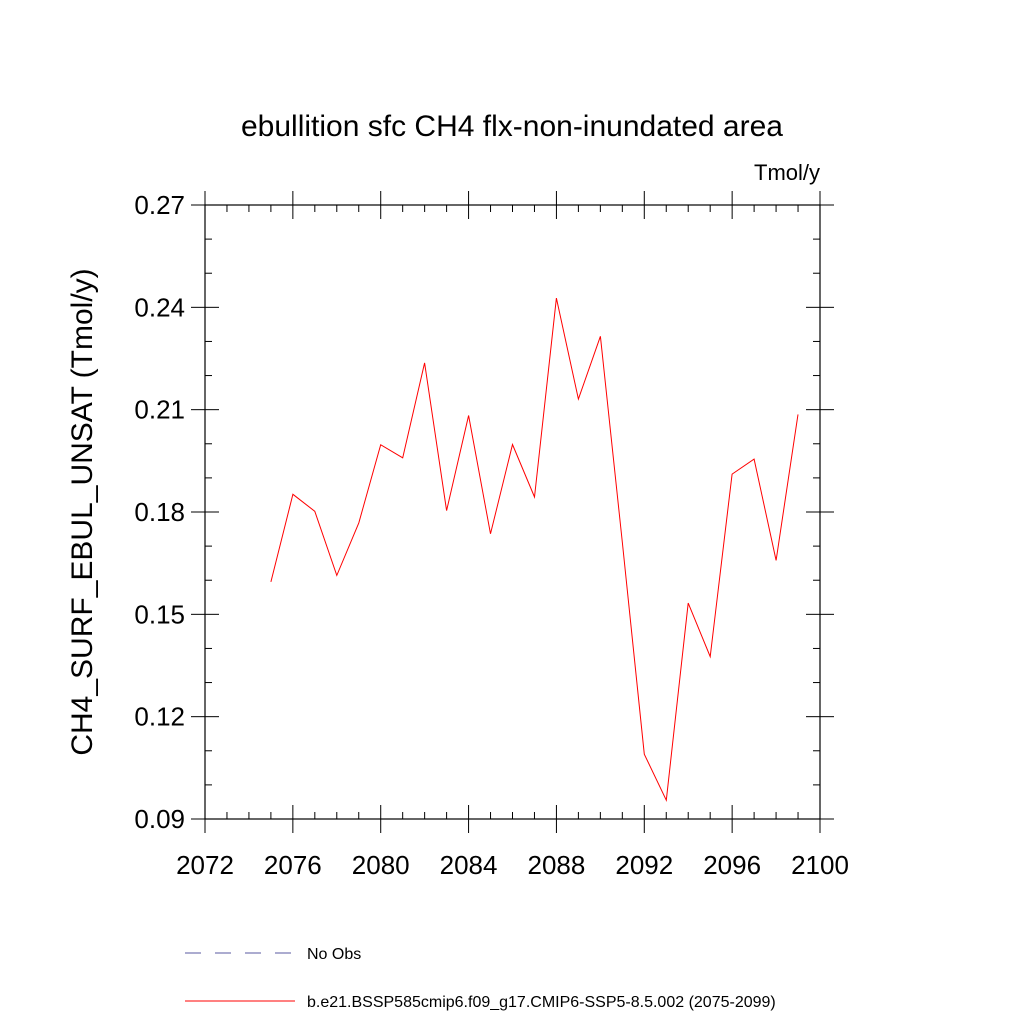  Describe the element at coordinates (159, 614) in the screenshot. I see `y-tick-label: 0.15` at that location.